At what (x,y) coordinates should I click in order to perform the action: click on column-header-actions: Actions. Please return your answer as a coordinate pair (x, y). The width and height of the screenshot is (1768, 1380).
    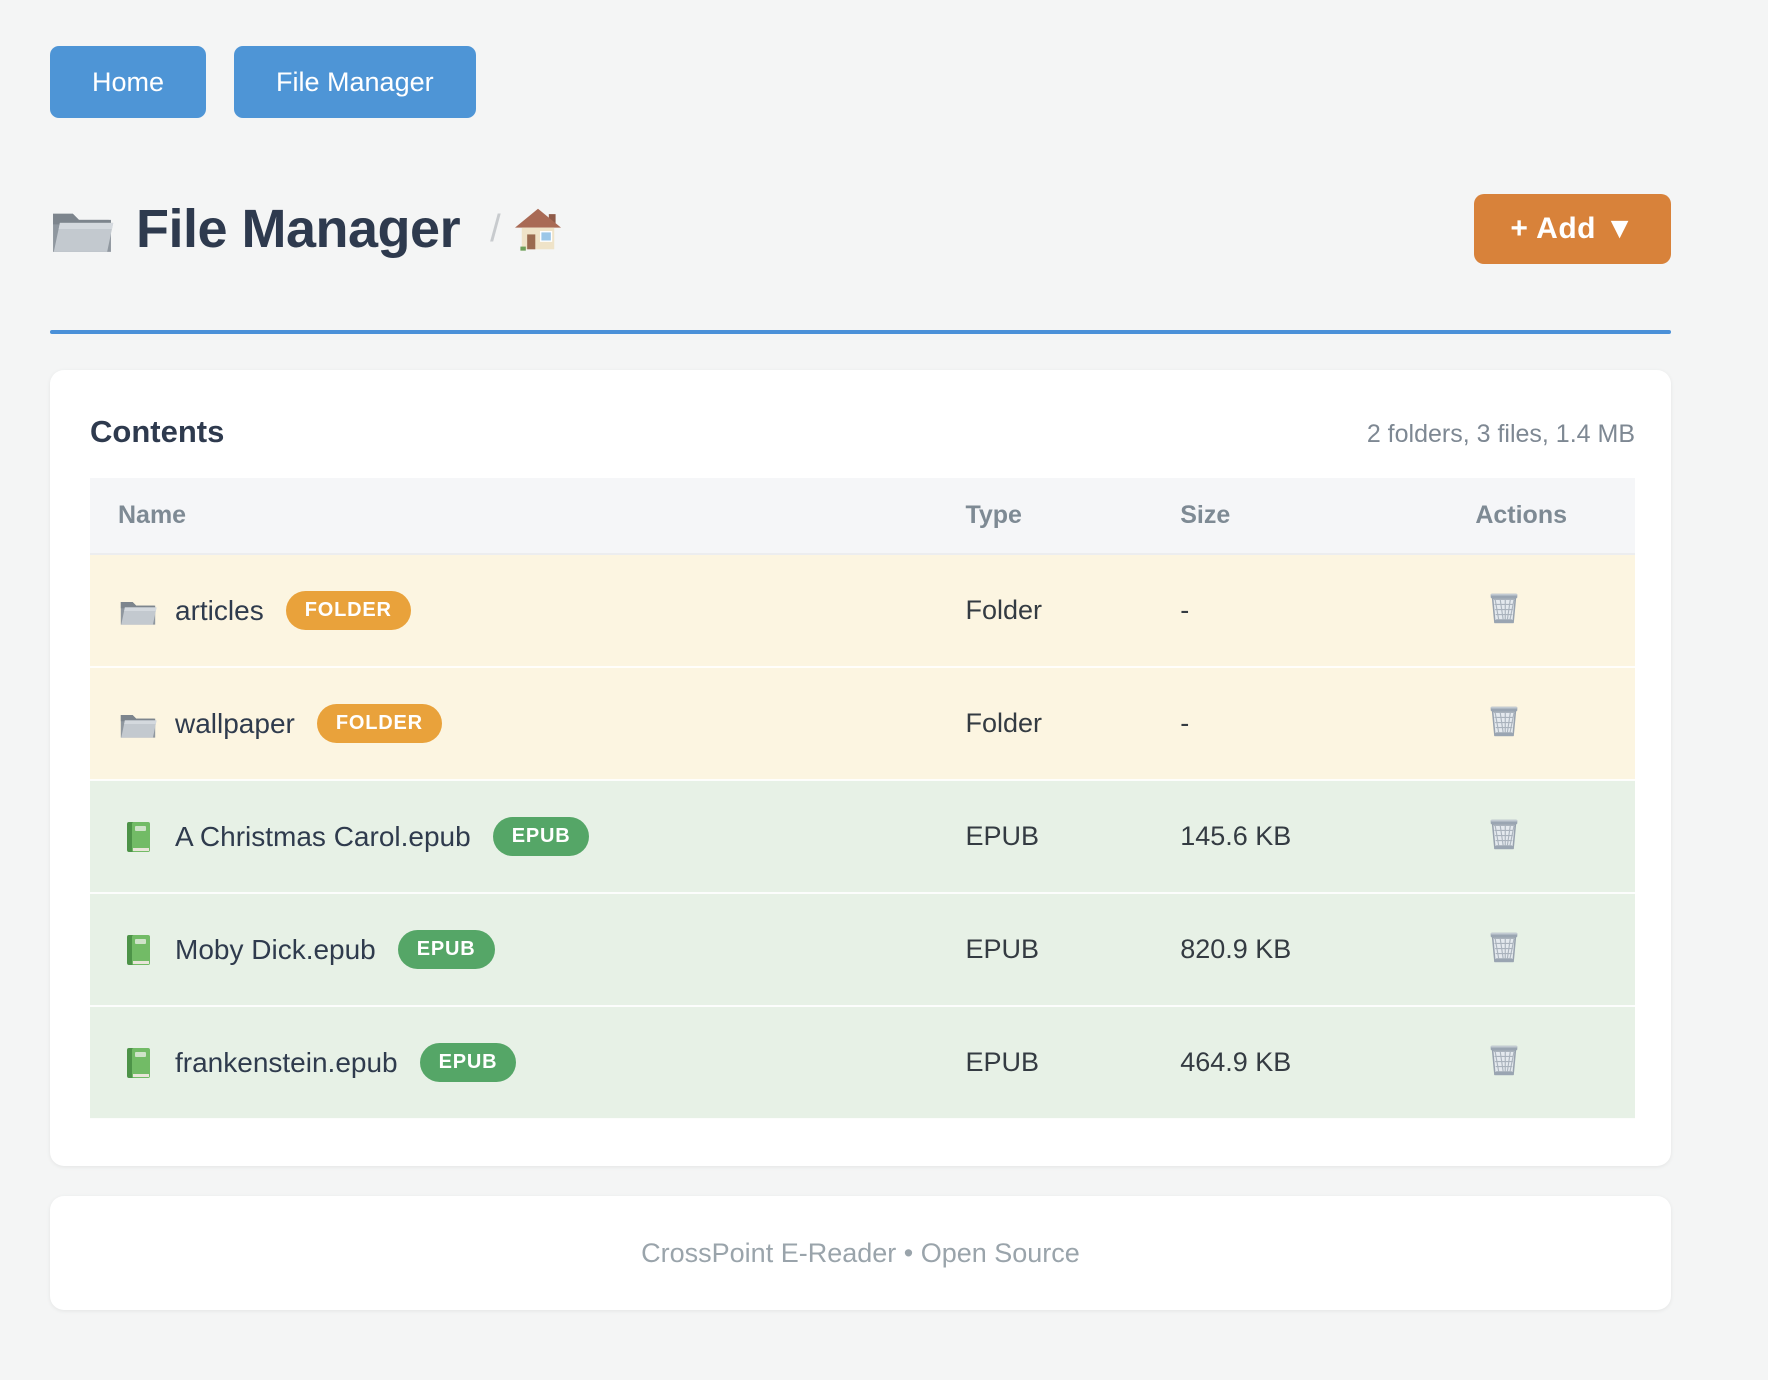
    Looking at the image, I should click on (1554, 516).